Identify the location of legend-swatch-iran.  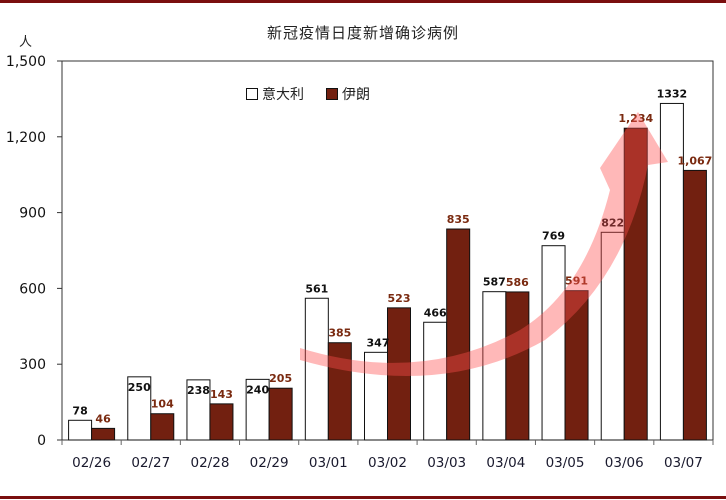
(332, 94).